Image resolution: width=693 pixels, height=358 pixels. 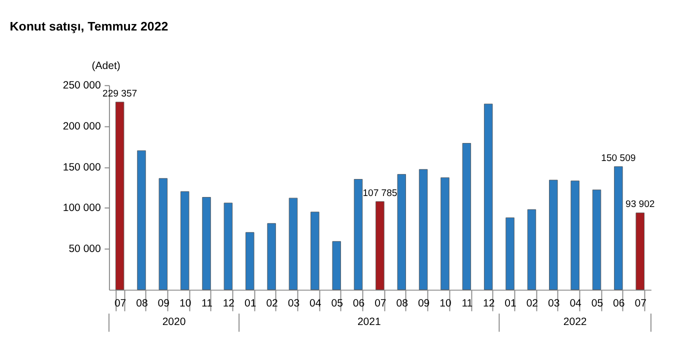 What do you see at coordinates (106, 66) in the screenshot?
I see `y-axis-title: (Adet)` at bounding box center [106, 66].